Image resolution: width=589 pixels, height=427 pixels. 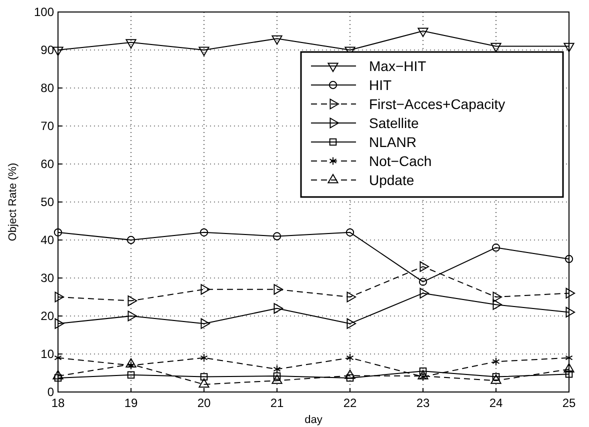 What do you see at coordinates (47, 50) in the screenshot?
I see `y-tick-label: 90` at bounding box center [47, 50].